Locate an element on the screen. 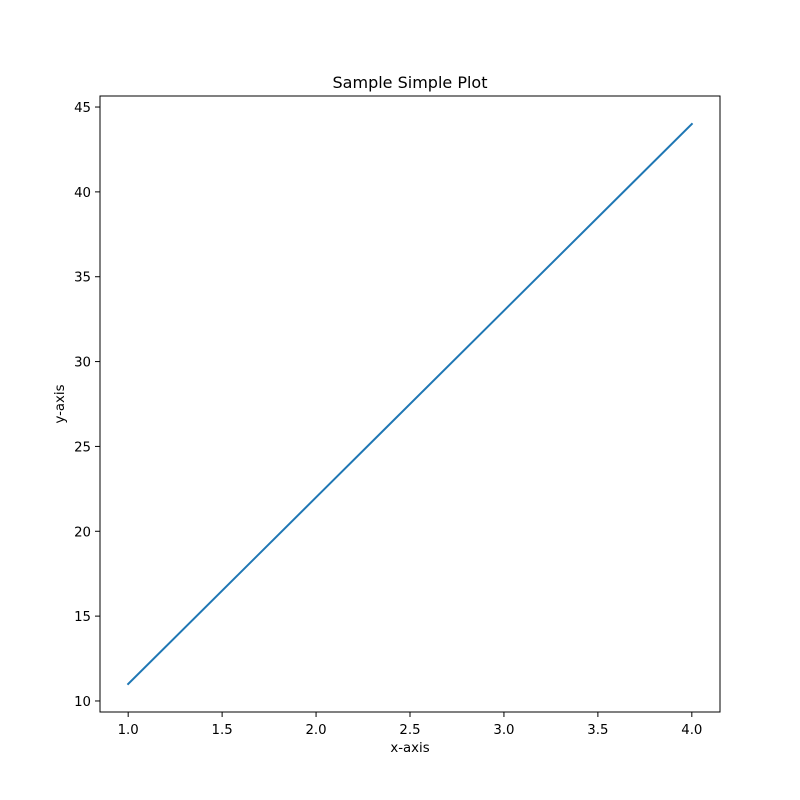 The image size is (800, 800). x-tick-label: 3.0 is located at coordinates (503, 730).